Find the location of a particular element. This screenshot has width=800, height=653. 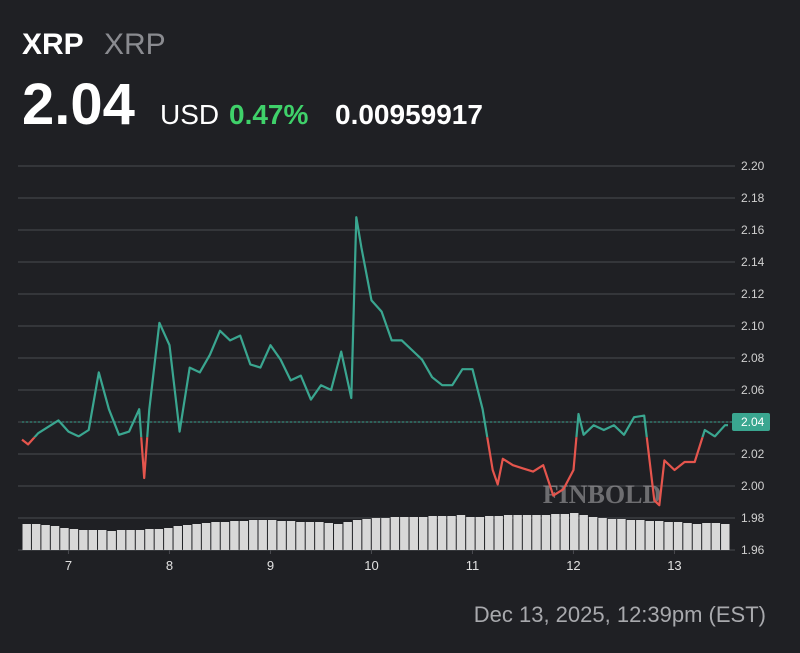

y-tick-label: 2.12 is located at coordinates (753, 294).